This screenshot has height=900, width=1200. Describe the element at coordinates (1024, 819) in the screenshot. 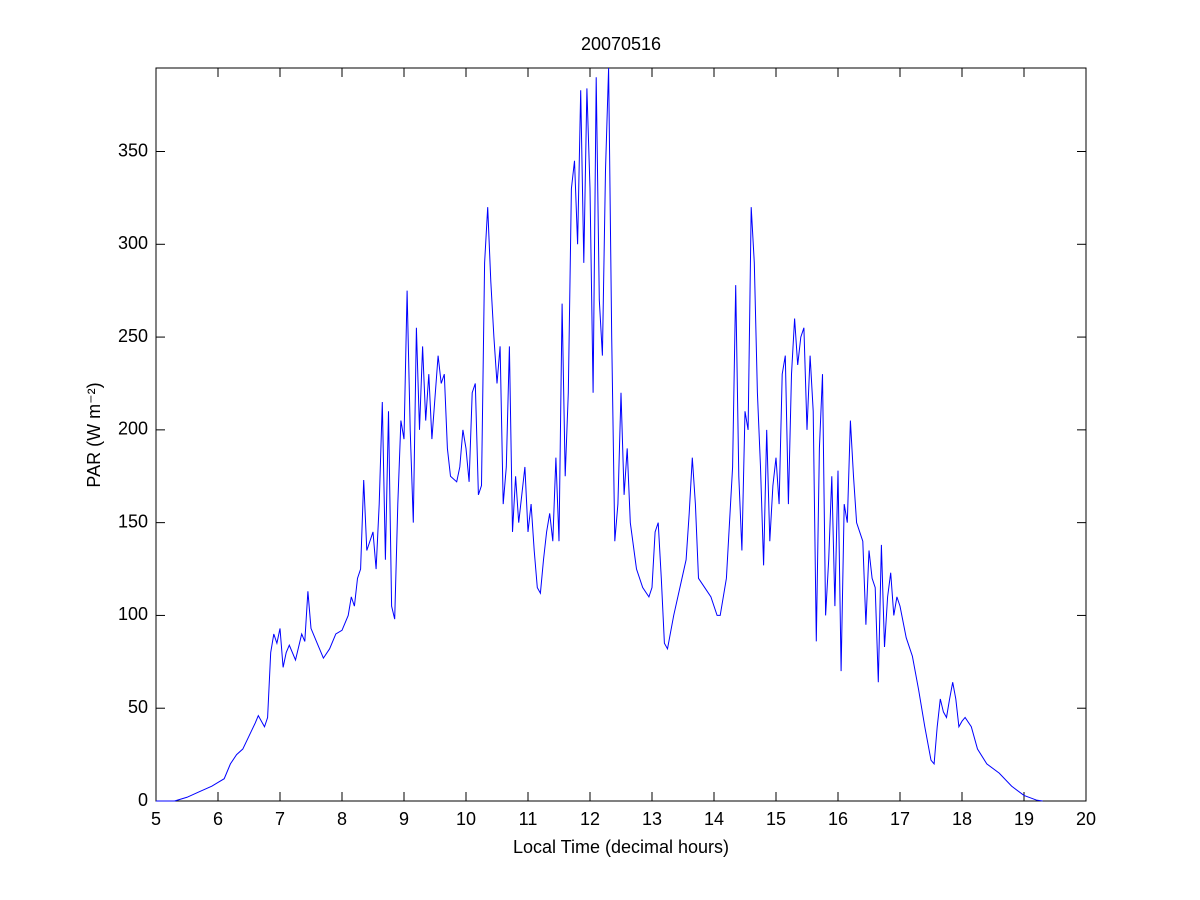

I see `x-tick-label: 19` at that location.